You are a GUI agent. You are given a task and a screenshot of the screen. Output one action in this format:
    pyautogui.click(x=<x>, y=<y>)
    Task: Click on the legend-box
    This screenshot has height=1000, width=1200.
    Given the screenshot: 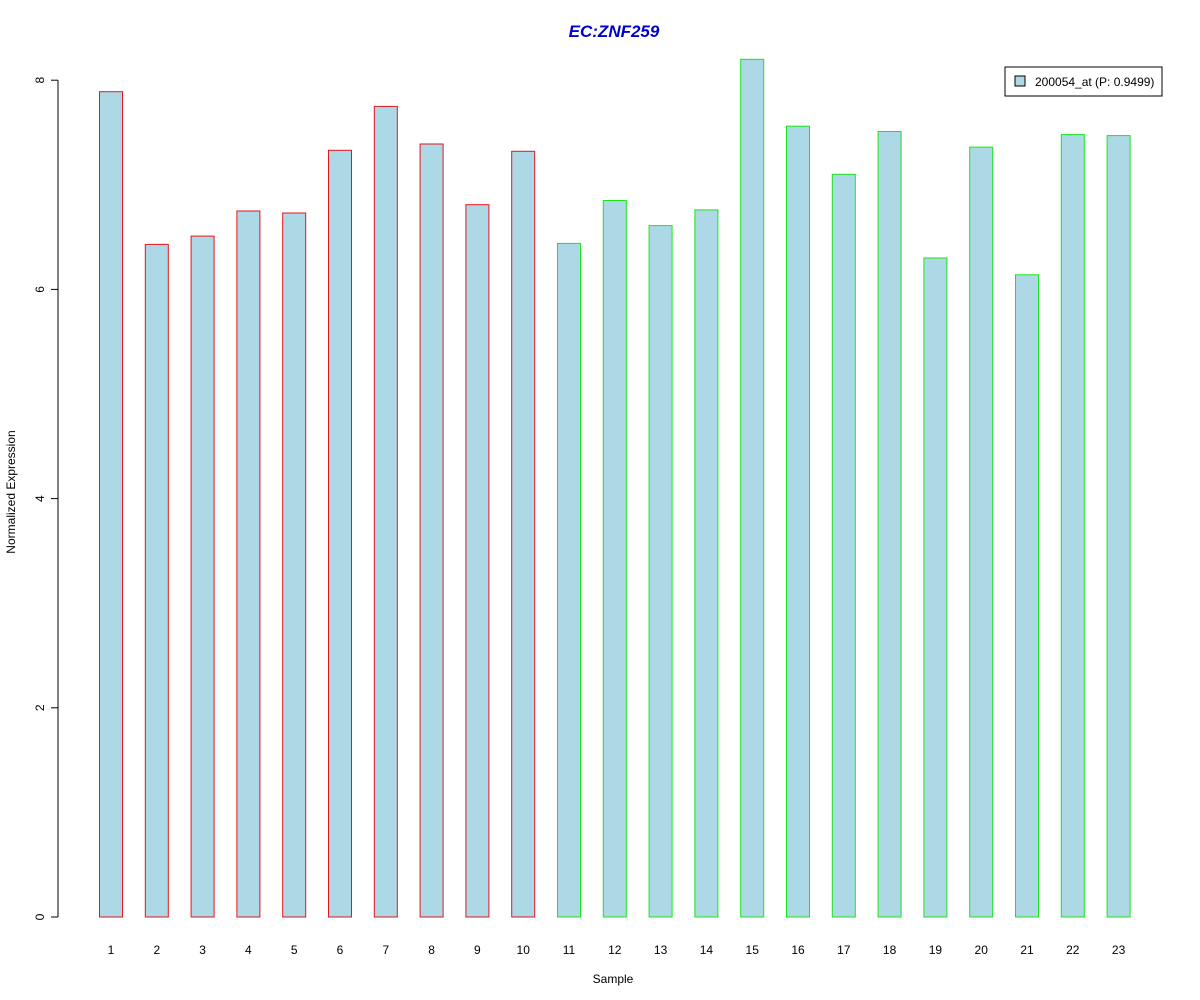 What is the action you would take?
    pyautogui.click(x=1083, y=81)
    